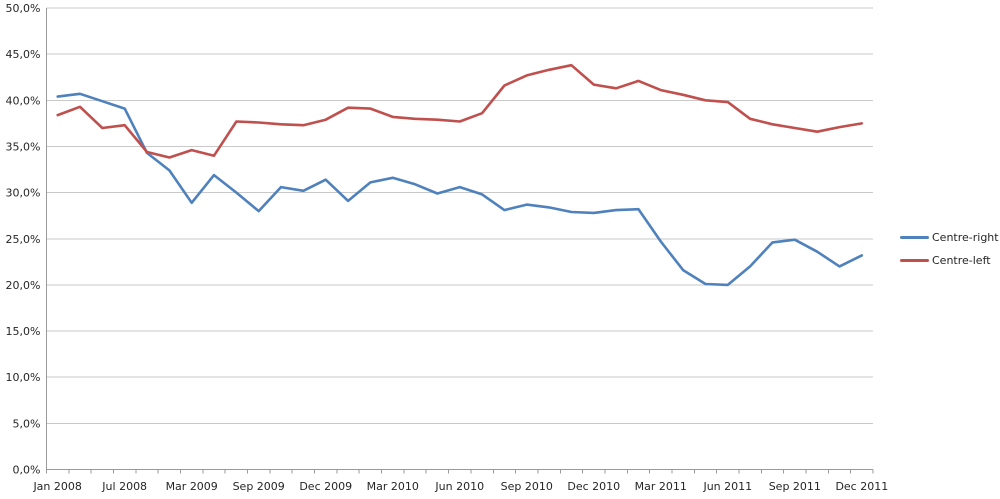 The image size is (1000, 499). Describe the element at coordinates (961, 260) in the screenshot. I see `legend-label-centre-left: Centre-left` at that location.